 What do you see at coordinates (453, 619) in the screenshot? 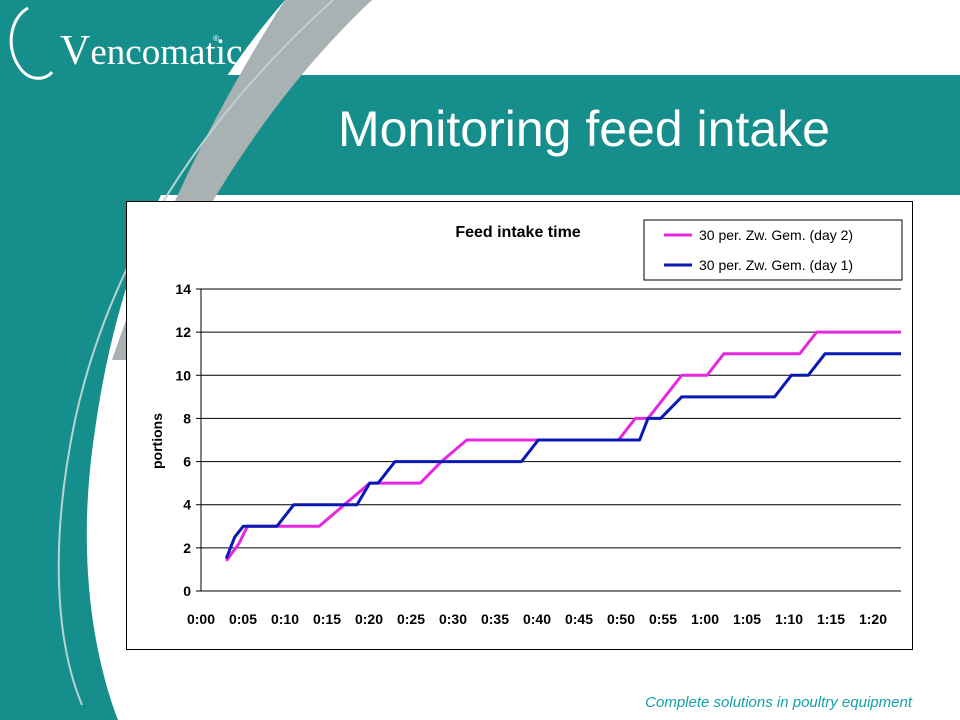
I see `x-tick-label: 0:30` at bounding box center [453, 619].